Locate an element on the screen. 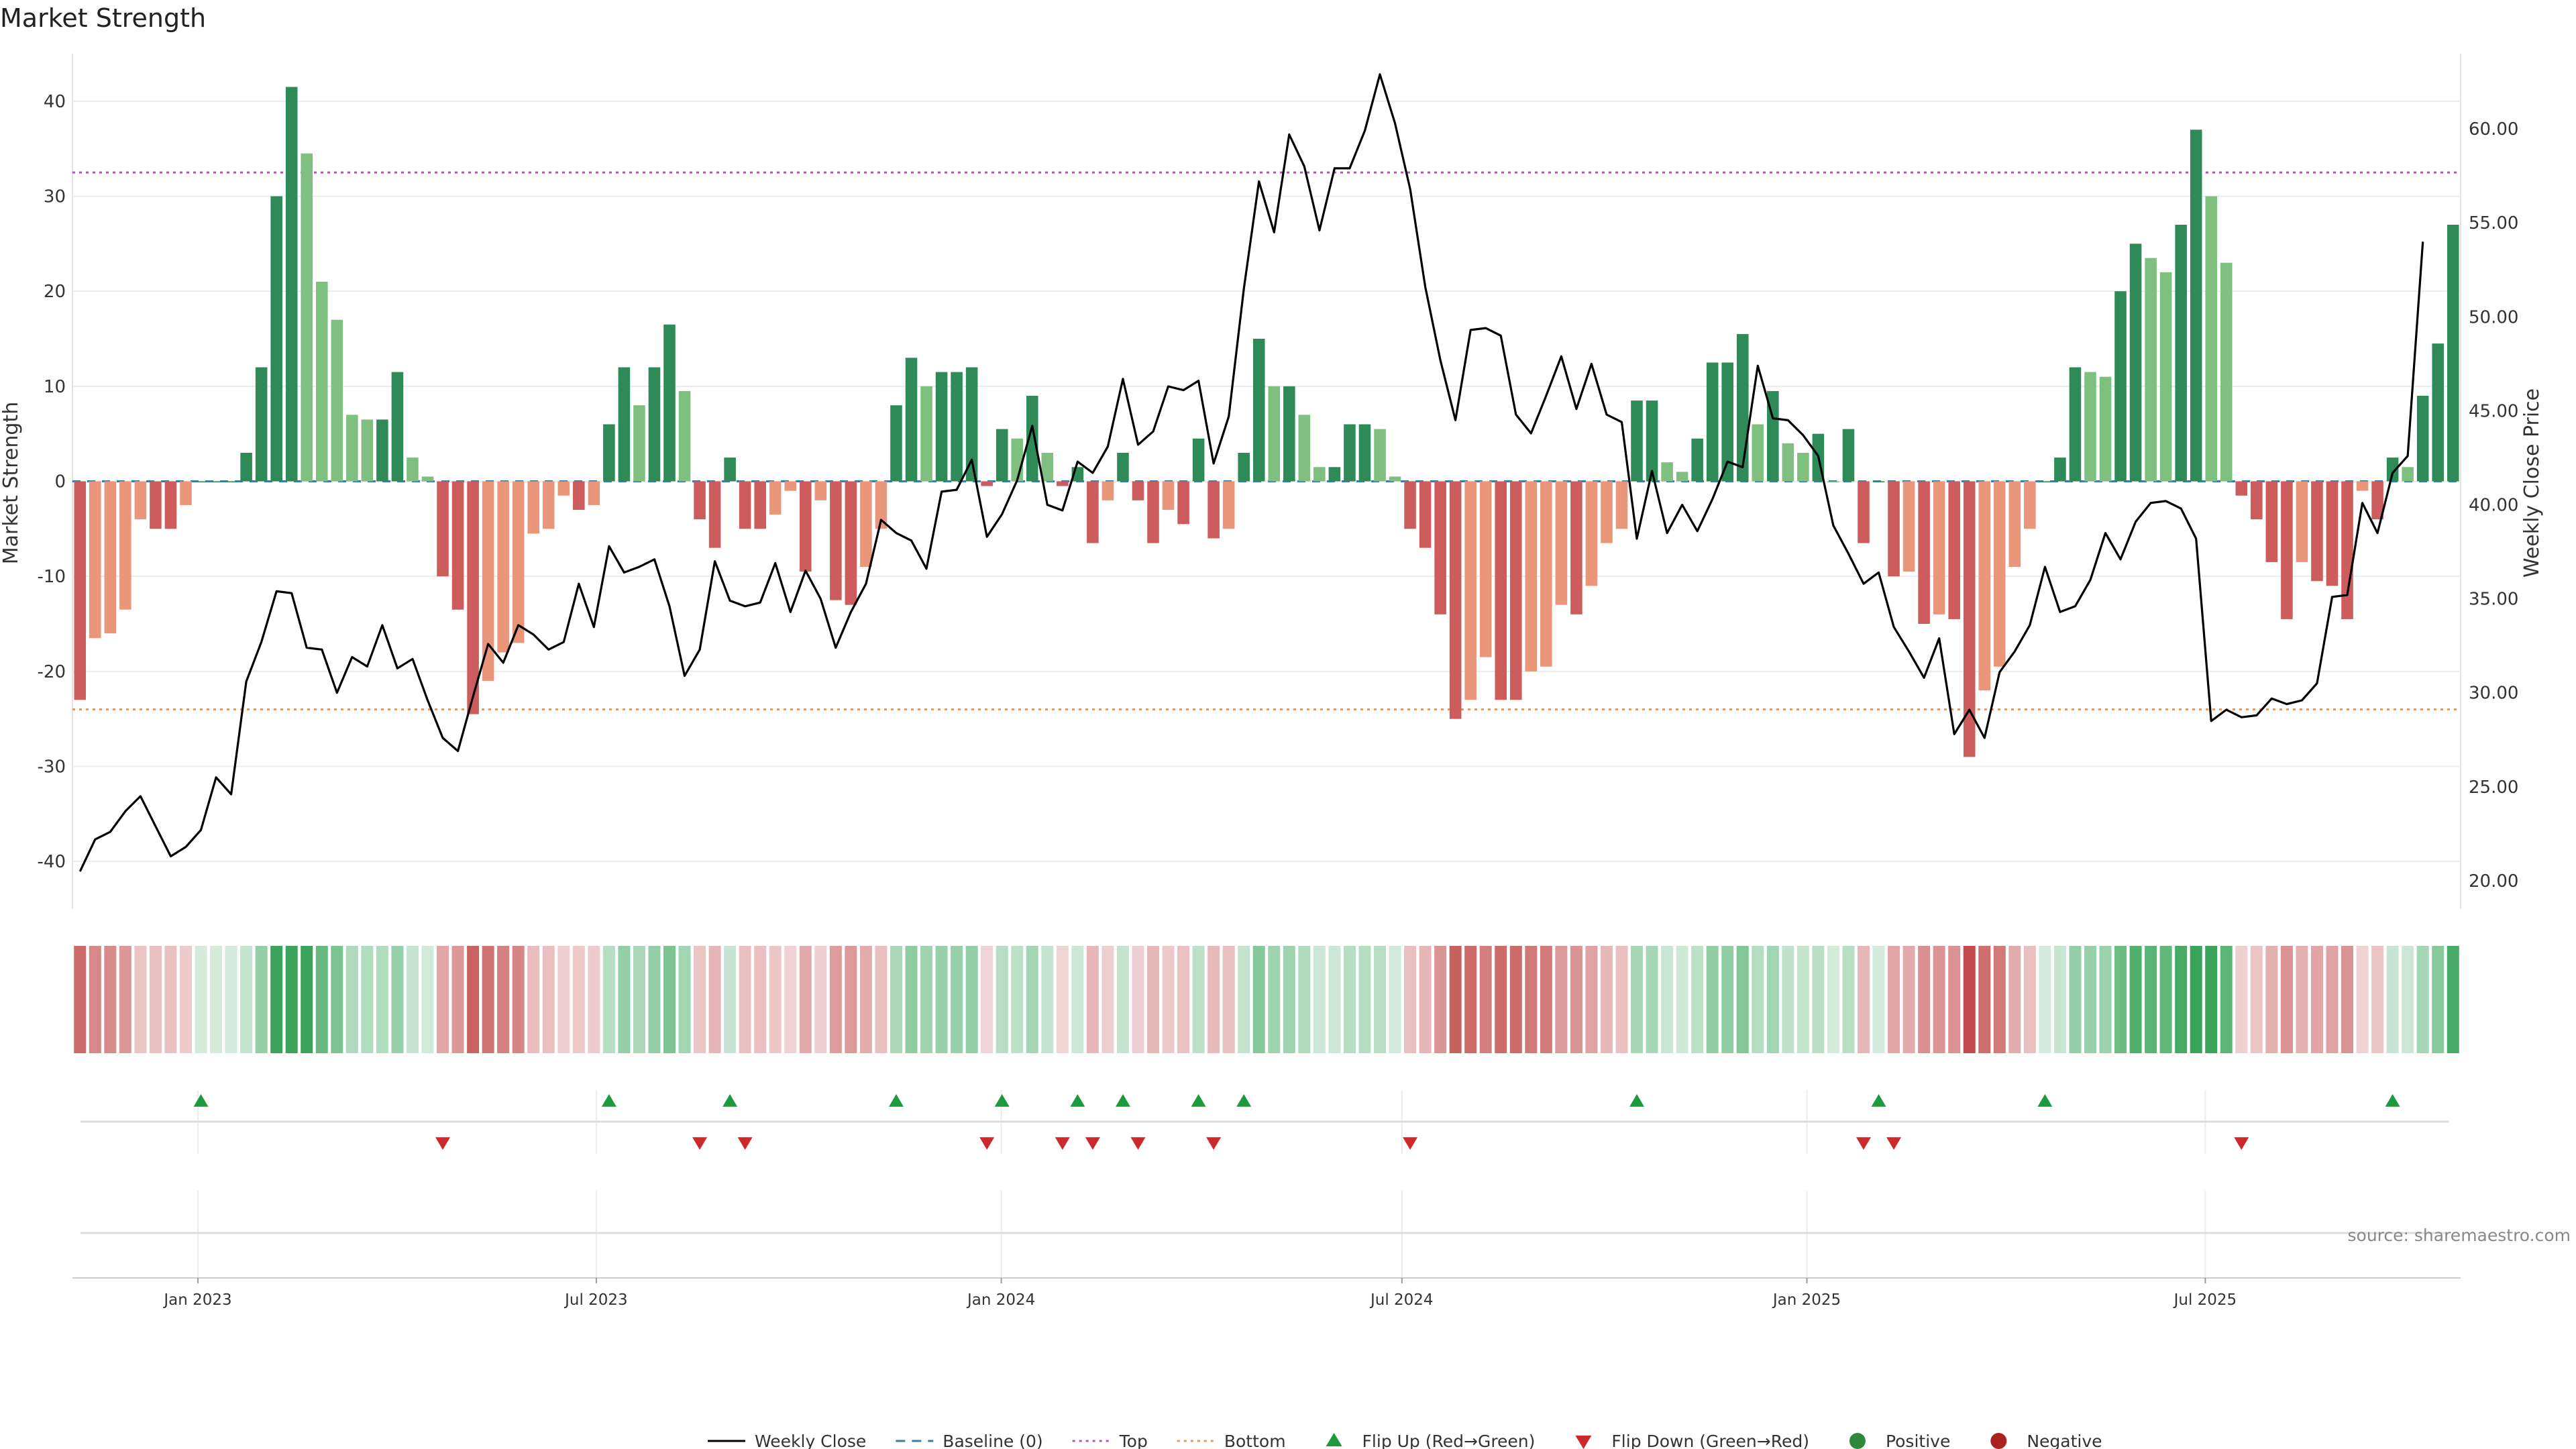 The width and height of the screenshot is (2576, 1449). y2-tick-label: 50.00 is located at coordinates (2493, 317).